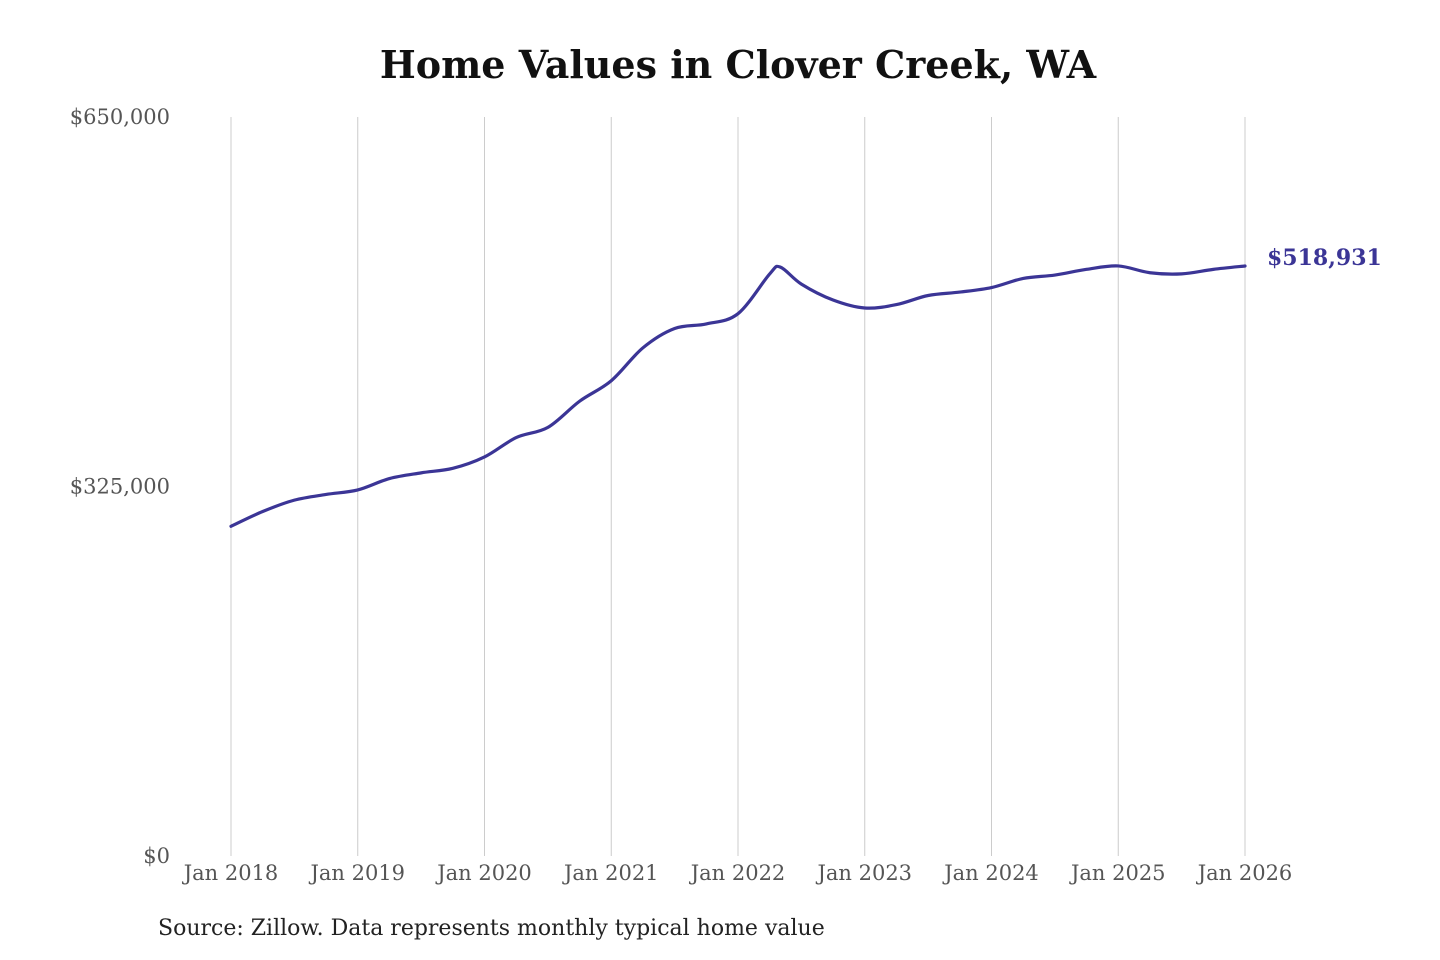 The width and height of the screenshot is (1440, 960). I want to click on end-value-label: $518,931, so click(1324, 258).